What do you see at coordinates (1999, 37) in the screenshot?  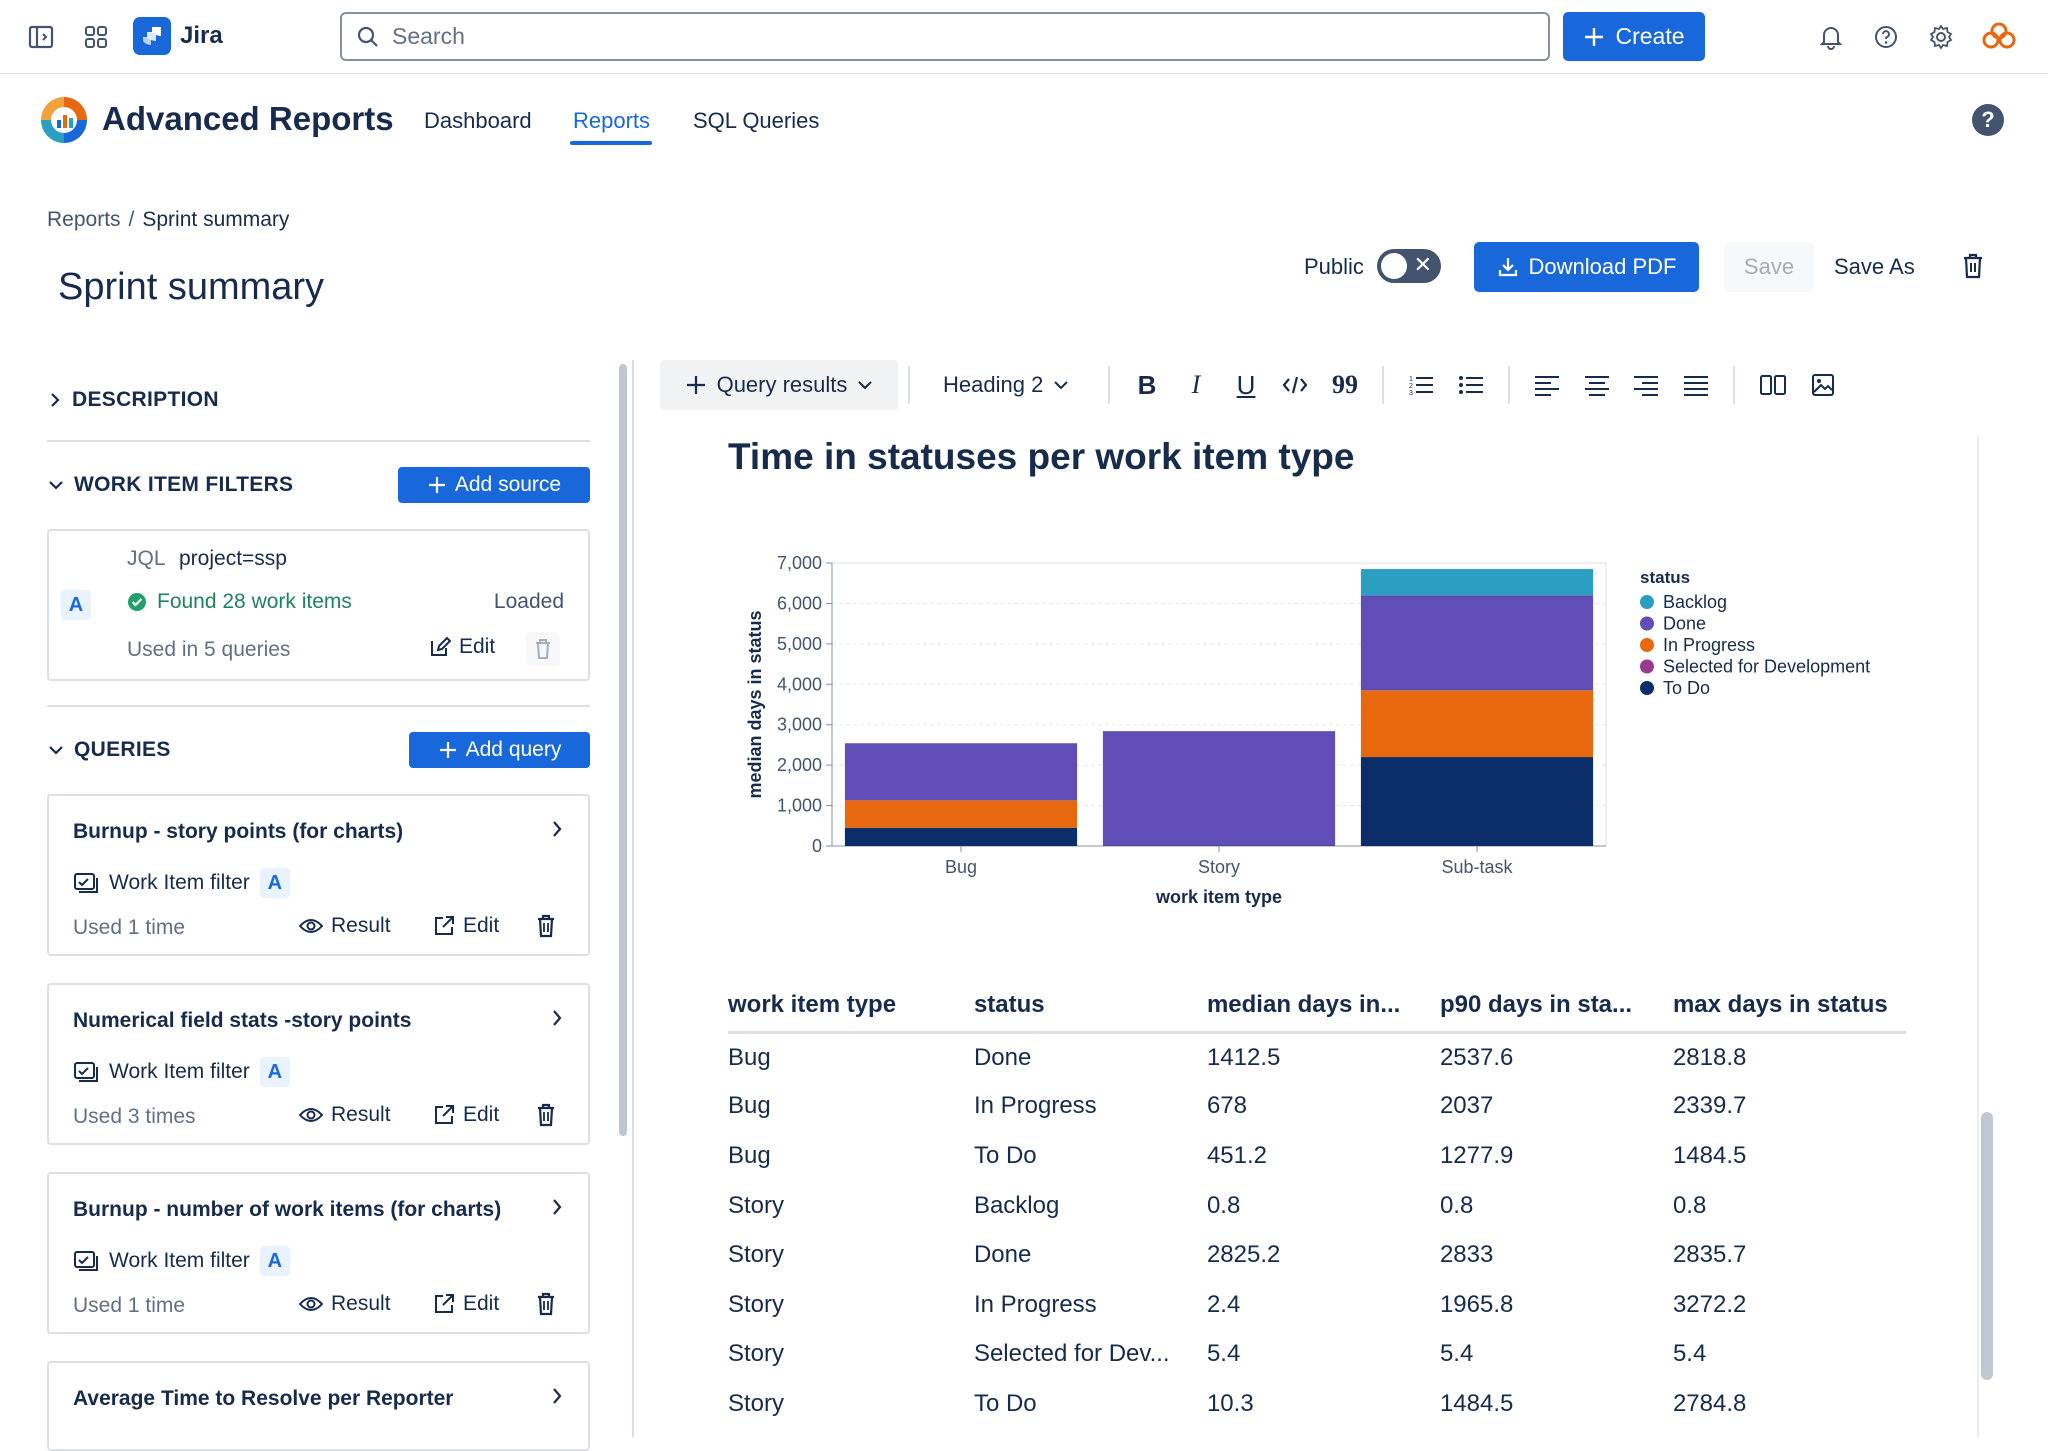 I see `user-avatar-icon` at bounding box center [1999, 37].